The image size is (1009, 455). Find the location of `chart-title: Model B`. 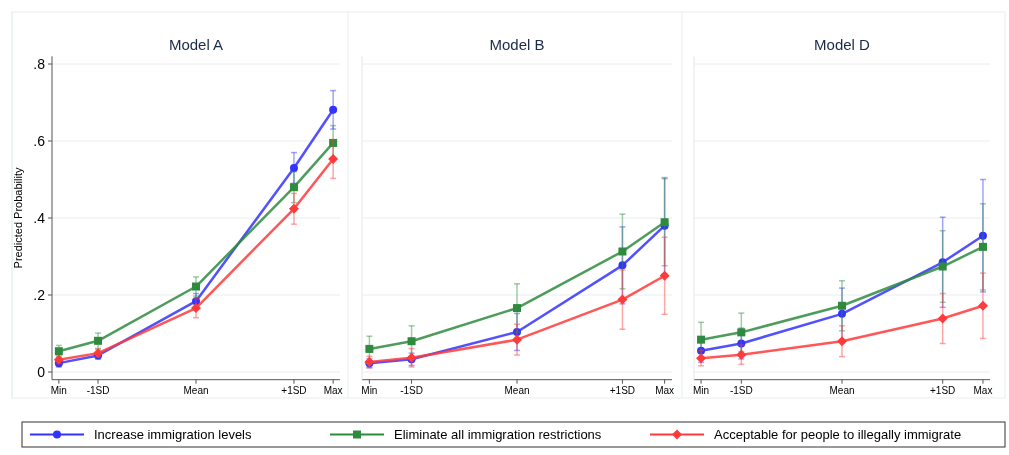

chart-title: Model B is located at coordinates (517, 44).